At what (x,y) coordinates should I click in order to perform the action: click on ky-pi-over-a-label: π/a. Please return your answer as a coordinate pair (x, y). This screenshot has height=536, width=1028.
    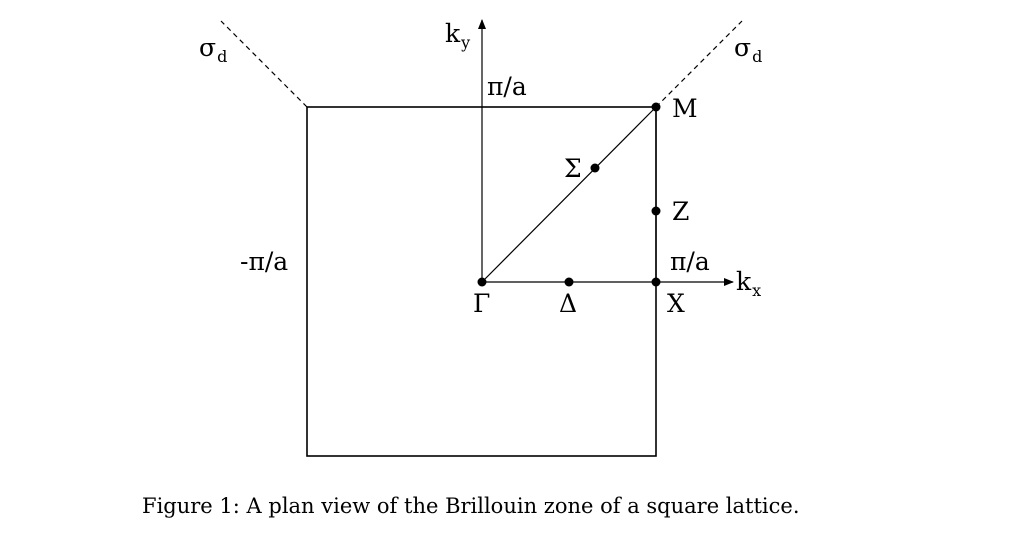
    Looking at the image, I should click on (507, 86).